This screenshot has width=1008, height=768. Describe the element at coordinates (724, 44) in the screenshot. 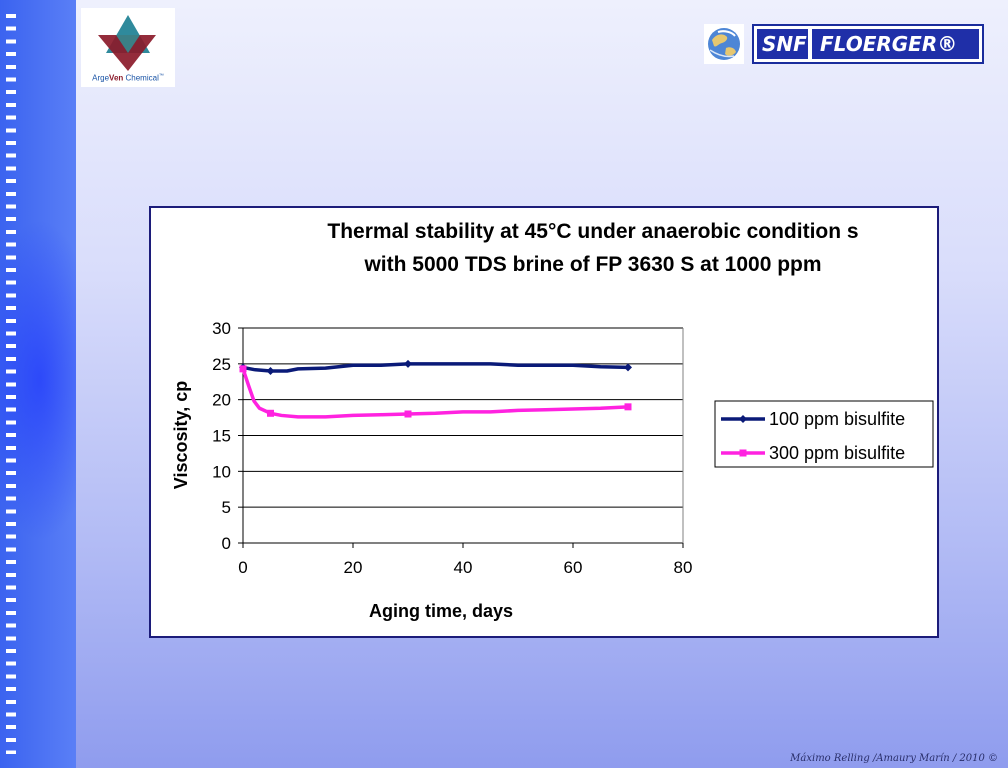

I see `globe-logo-icon` at that location.